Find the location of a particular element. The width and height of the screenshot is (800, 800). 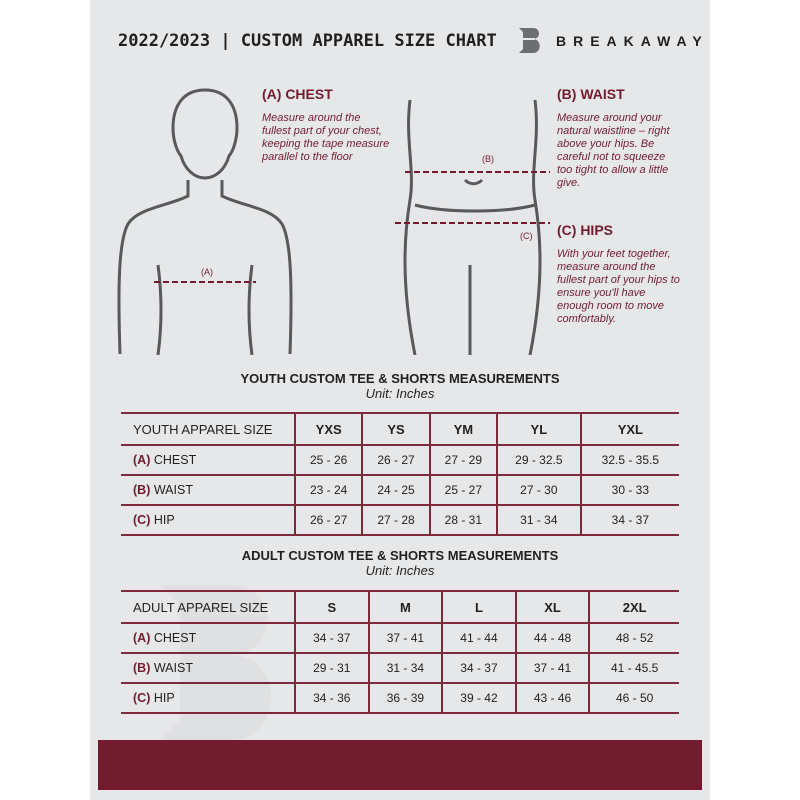

size-header: M is located at coordinates (405, 607).